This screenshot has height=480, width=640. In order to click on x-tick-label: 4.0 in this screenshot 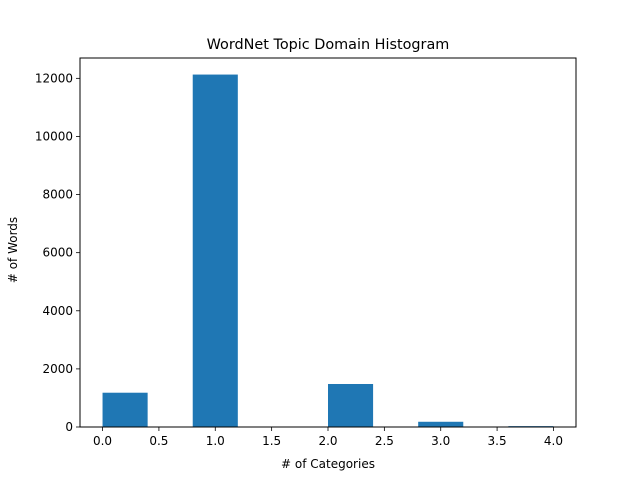, I will do `click(553, 441)`.